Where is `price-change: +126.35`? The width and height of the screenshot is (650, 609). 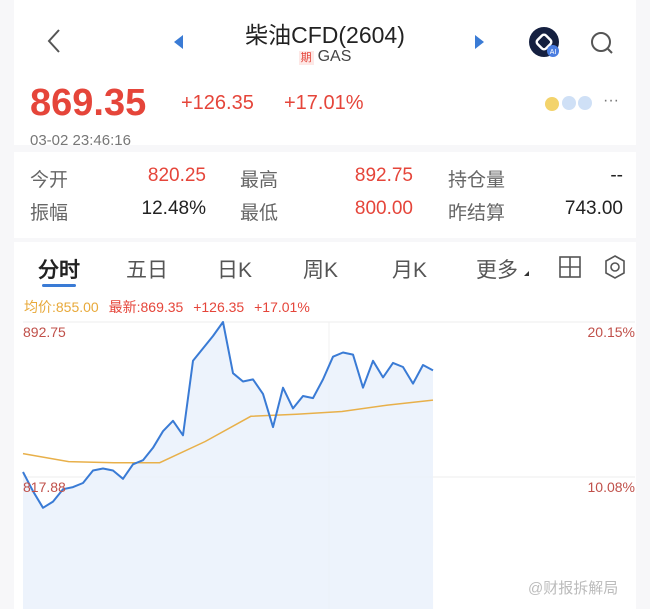 price-change: +126.35 is located at coordinates (217, 103).